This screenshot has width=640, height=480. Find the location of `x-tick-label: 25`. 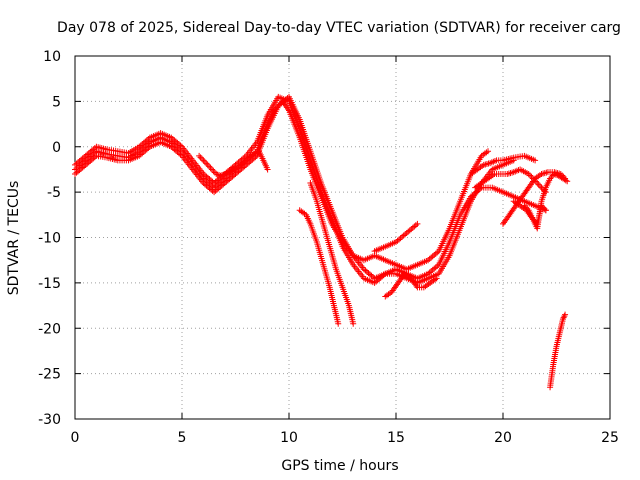

x-tick-label: 25 is located at coordinates (610, 438).